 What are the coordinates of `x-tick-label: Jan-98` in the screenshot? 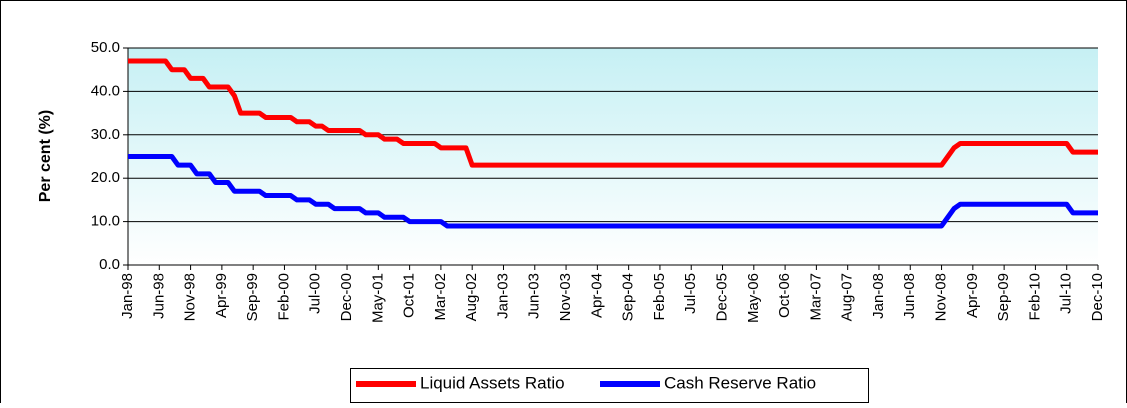 It's located at (127, 296).